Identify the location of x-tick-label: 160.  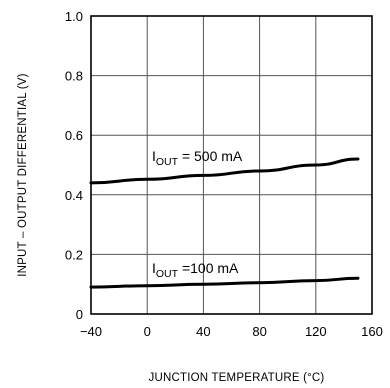
(372, 331).